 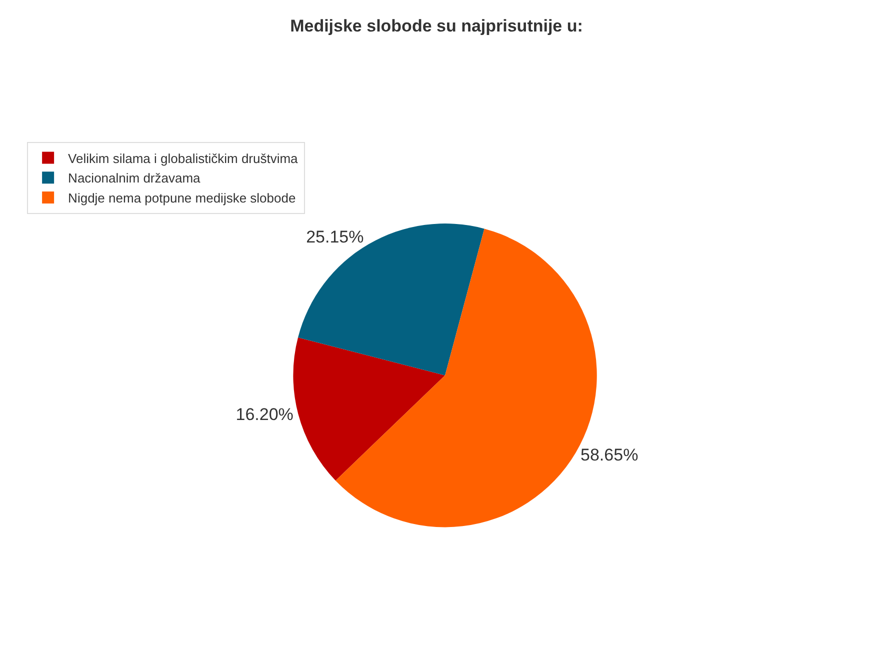 What do you see at coordinates (609, 455) in the screenshot?
I see `data-label: 58.65%` at bounding box center [609, 455].